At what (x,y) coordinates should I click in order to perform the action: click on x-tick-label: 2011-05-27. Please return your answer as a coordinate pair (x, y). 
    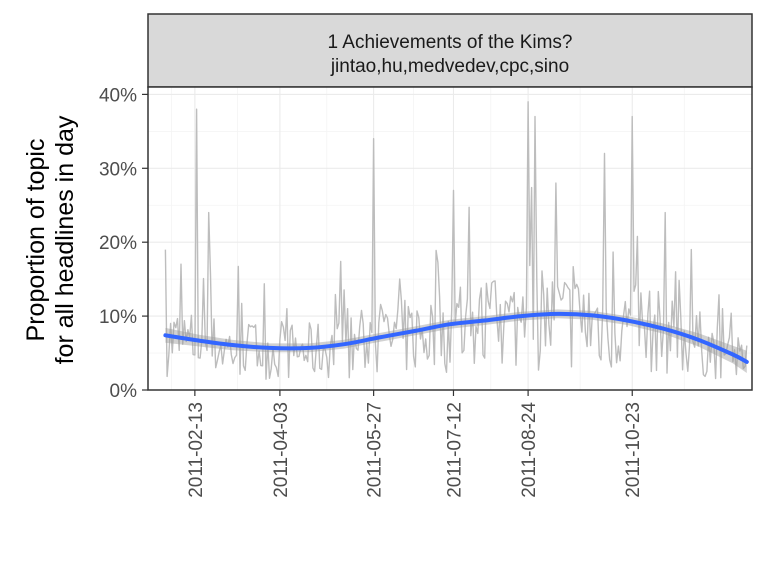
    Looking at the image, I should click on (375, 450).